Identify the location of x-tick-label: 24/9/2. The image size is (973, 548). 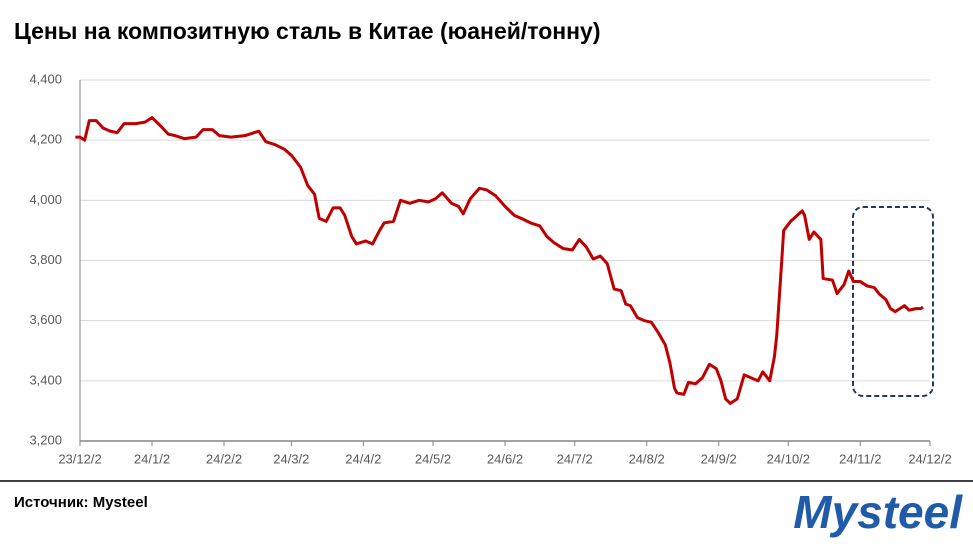
(719, 458).